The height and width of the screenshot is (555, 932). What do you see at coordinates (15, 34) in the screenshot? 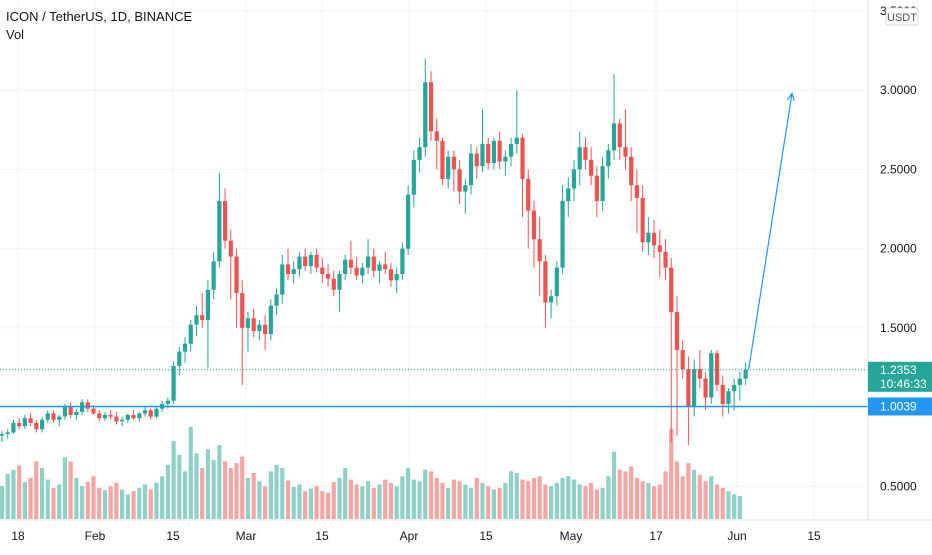
I see `volume-label: Vol` at bounding box center [15, 34].